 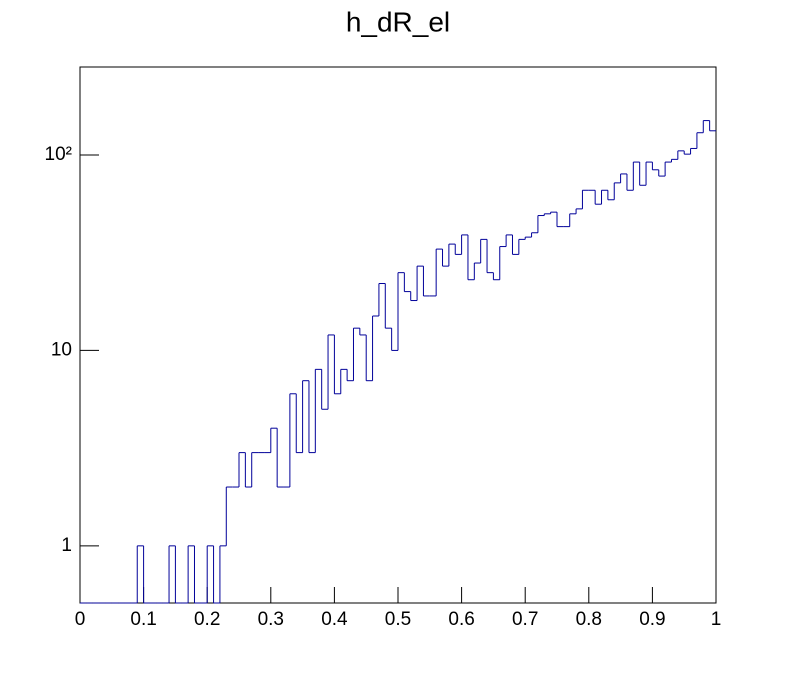 What do you see at coordinates (398, 619) in the screenshot?
I see `x-tick-label: 0.5` at bounding box center [398, 619].